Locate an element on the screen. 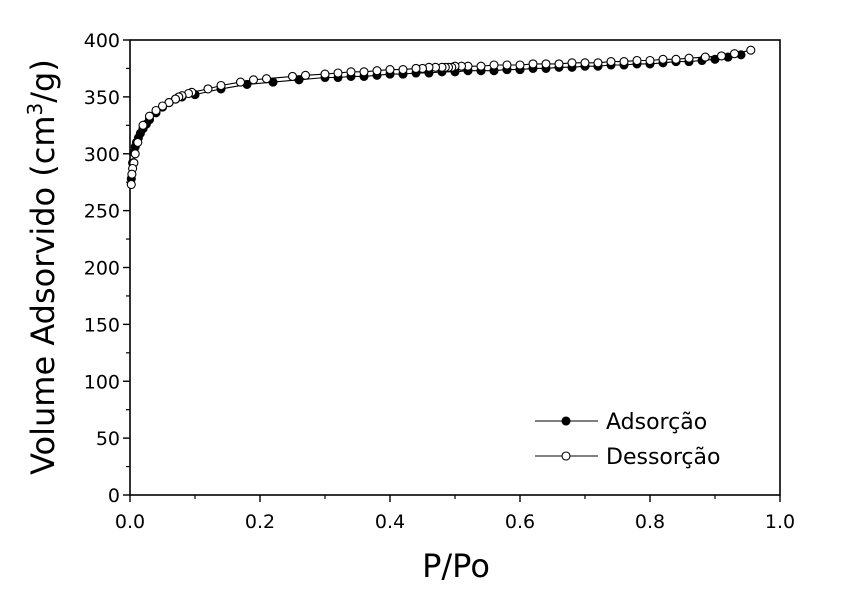  x-axis-title: P/Po is located at coordinates (456, 566).